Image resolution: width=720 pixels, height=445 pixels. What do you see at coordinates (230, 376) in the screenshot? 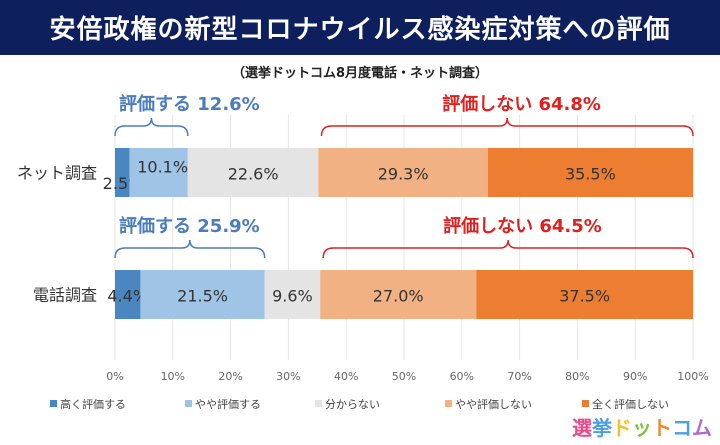
I see `x-tick-label: 20%` at bounding box center [230, 376].